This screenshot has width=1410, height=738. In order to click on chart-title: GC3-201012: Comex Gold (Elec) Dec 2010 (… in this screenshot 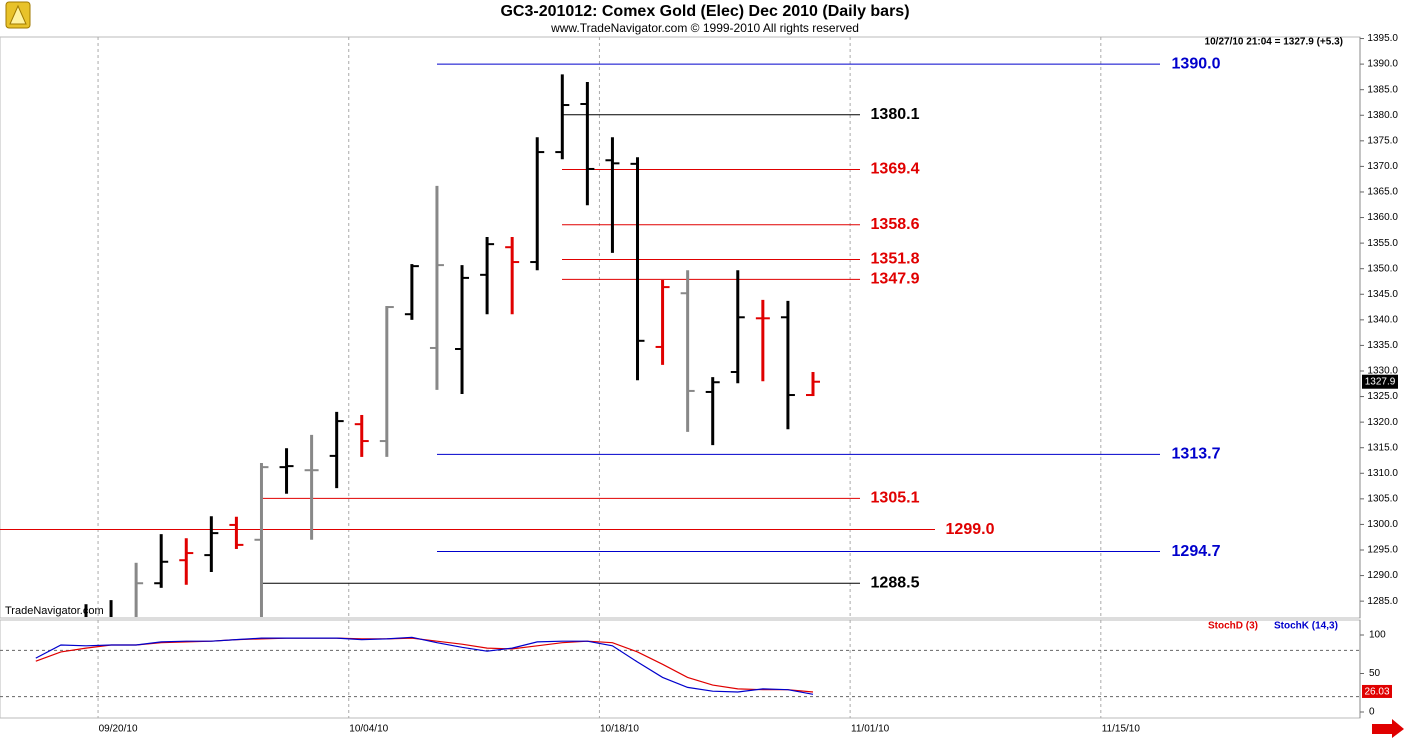, I will do `click(704, 11)`.